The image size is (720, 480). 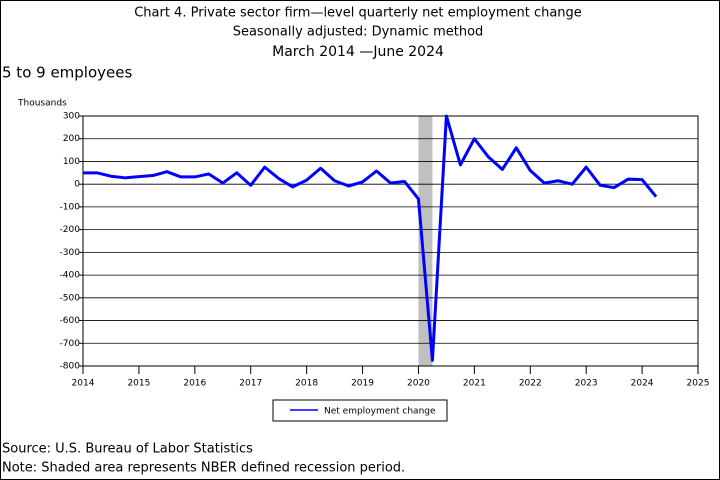 I want to click on y-axis-label: Thousands, so click(x=42, y=104).